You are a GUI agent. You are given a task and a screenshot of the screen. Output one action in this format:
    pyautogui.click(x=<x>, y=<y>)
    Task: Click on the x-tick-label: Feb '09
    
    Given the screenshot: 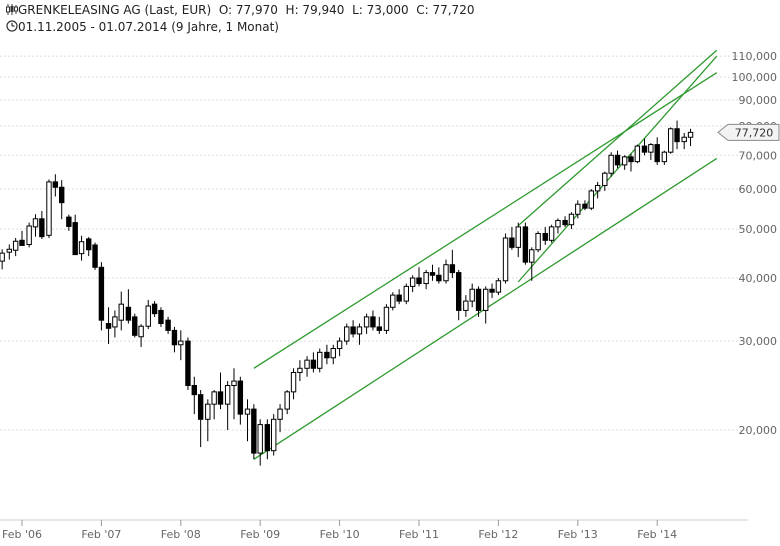 What is the action you would take?
    pyautogui.click(x=260, y=534)
    